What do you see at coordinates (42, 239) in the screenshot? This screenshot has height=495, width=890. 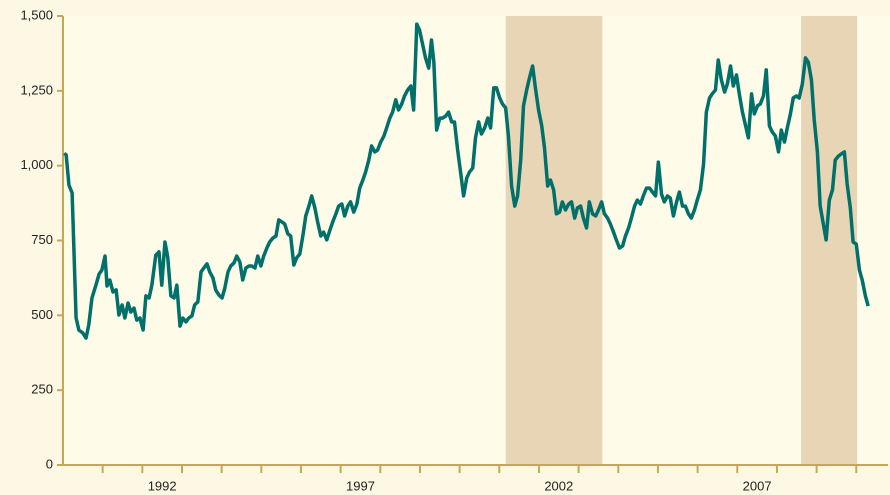 I see `y-tick-label: 750` at bounding box center [42, 239].